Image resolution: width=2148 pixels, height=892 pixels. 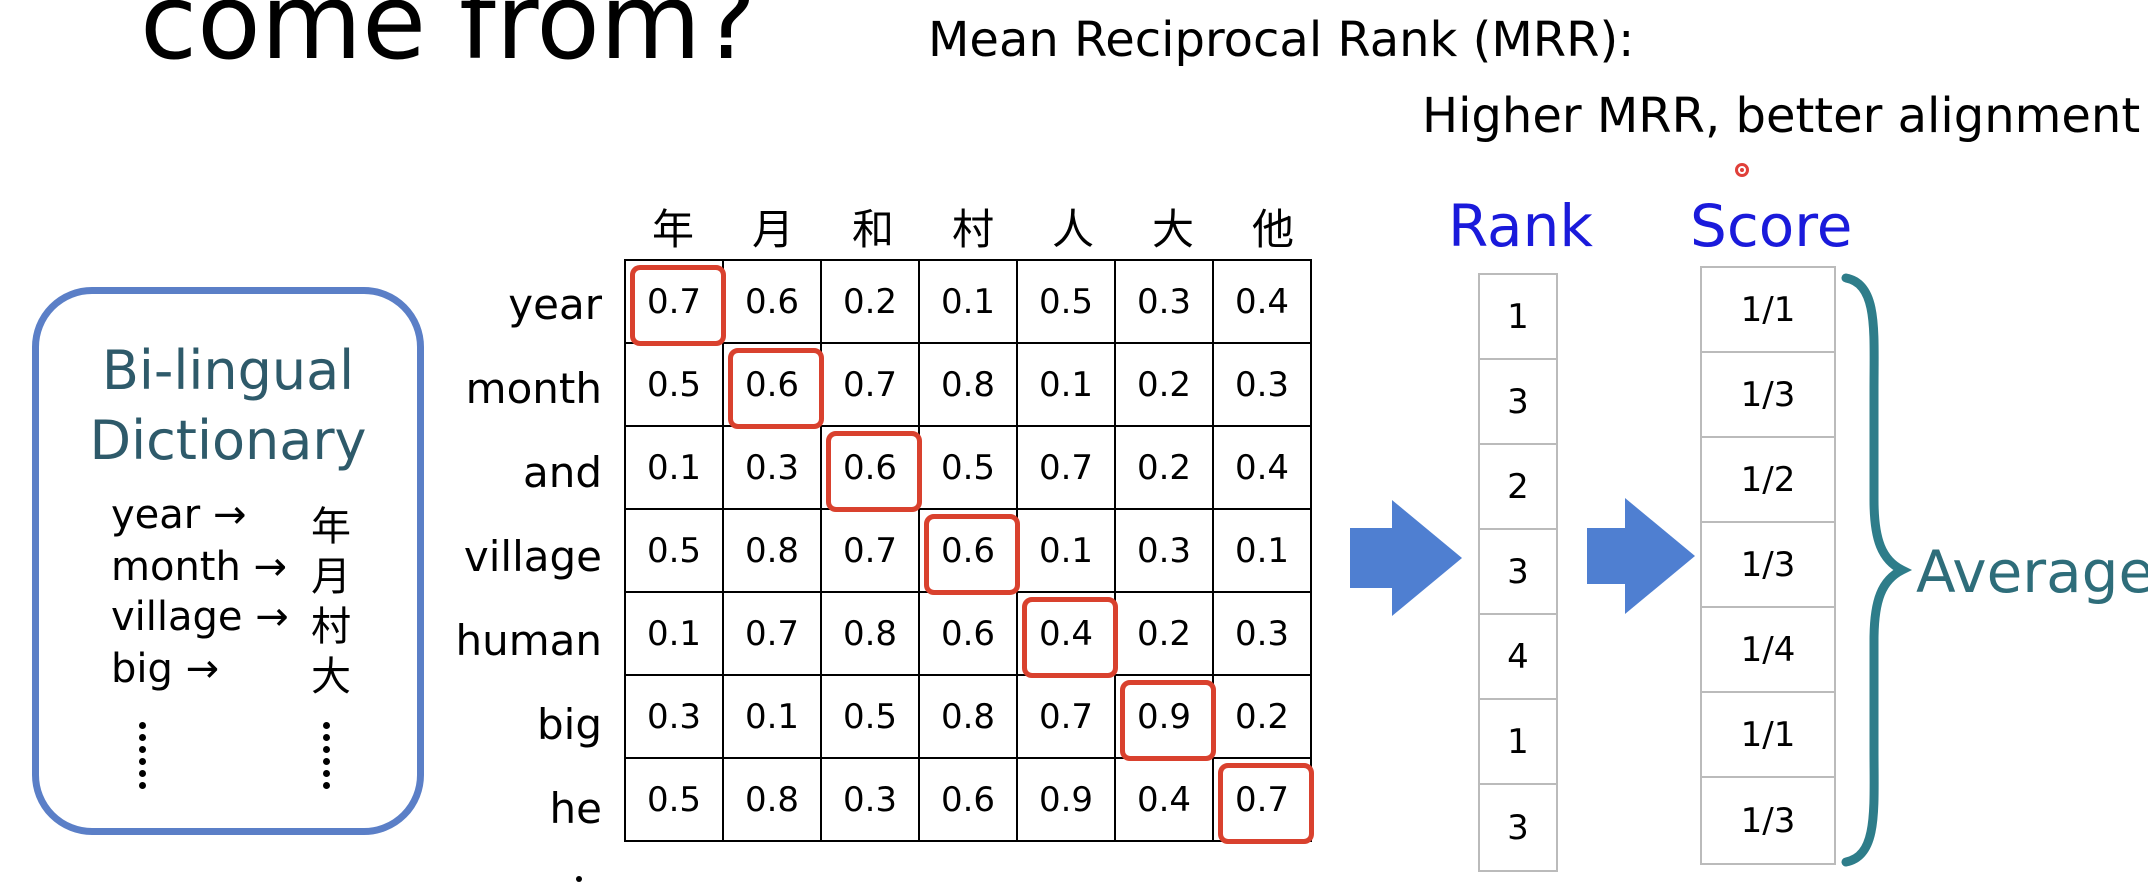 I want to click on score-title: Score, so click(x=1771, y=226).